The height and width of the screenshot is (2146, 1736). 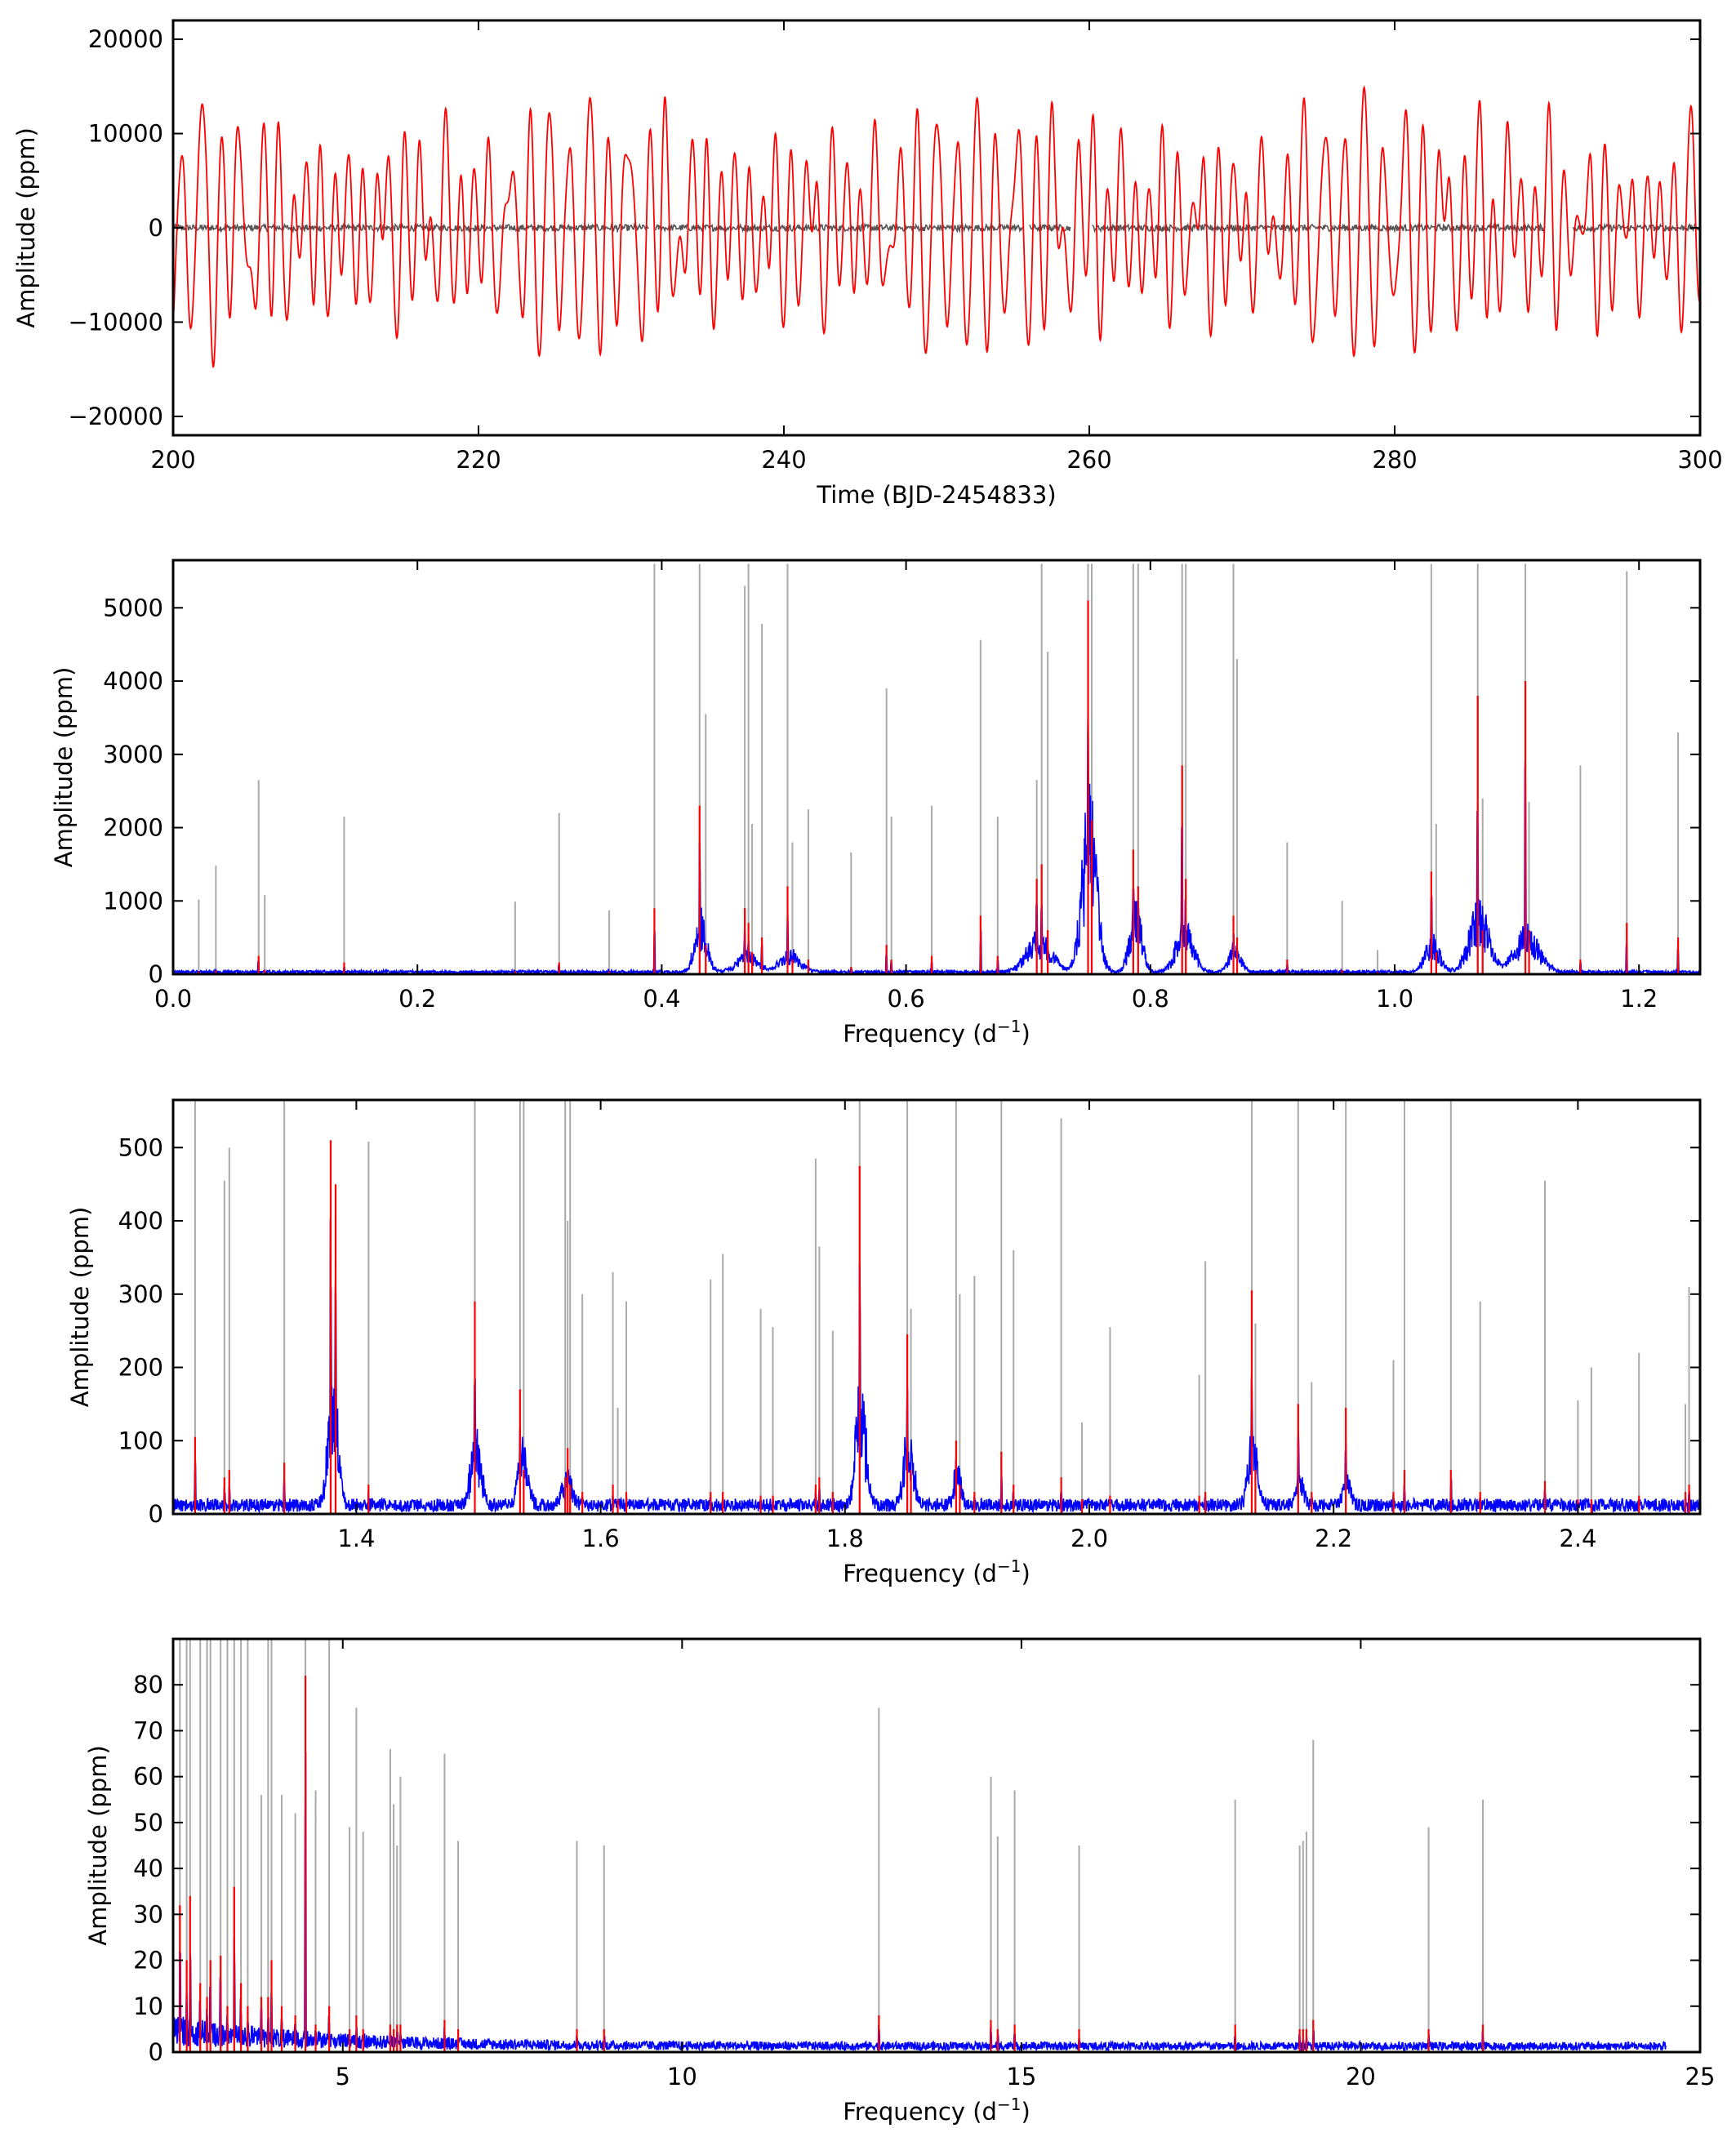 What do you see at coordinates (1021, 2077) in the screenshot?
I see `x-tick-label: 15` at bounding box center [1021, 2077].